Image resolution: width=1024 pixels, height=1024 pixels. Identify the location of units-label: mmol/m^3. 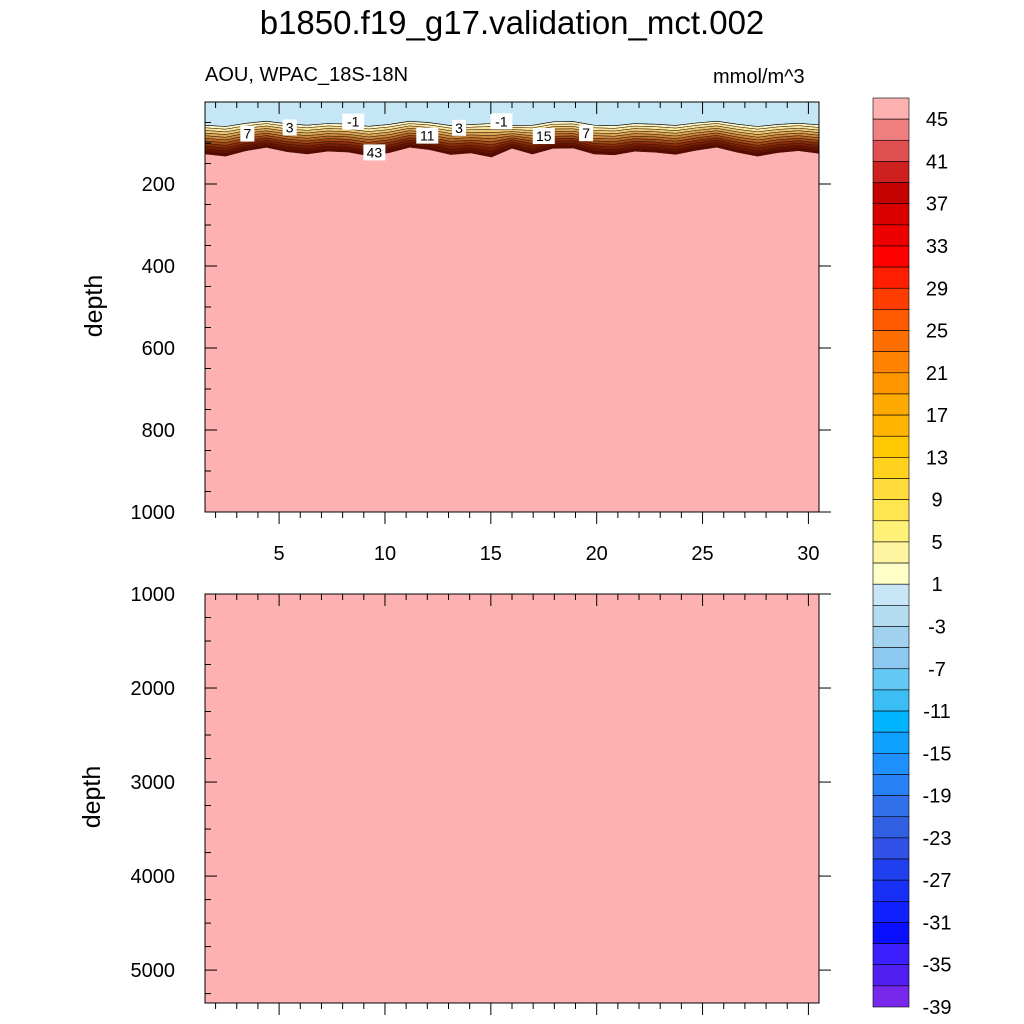
(759, 77).